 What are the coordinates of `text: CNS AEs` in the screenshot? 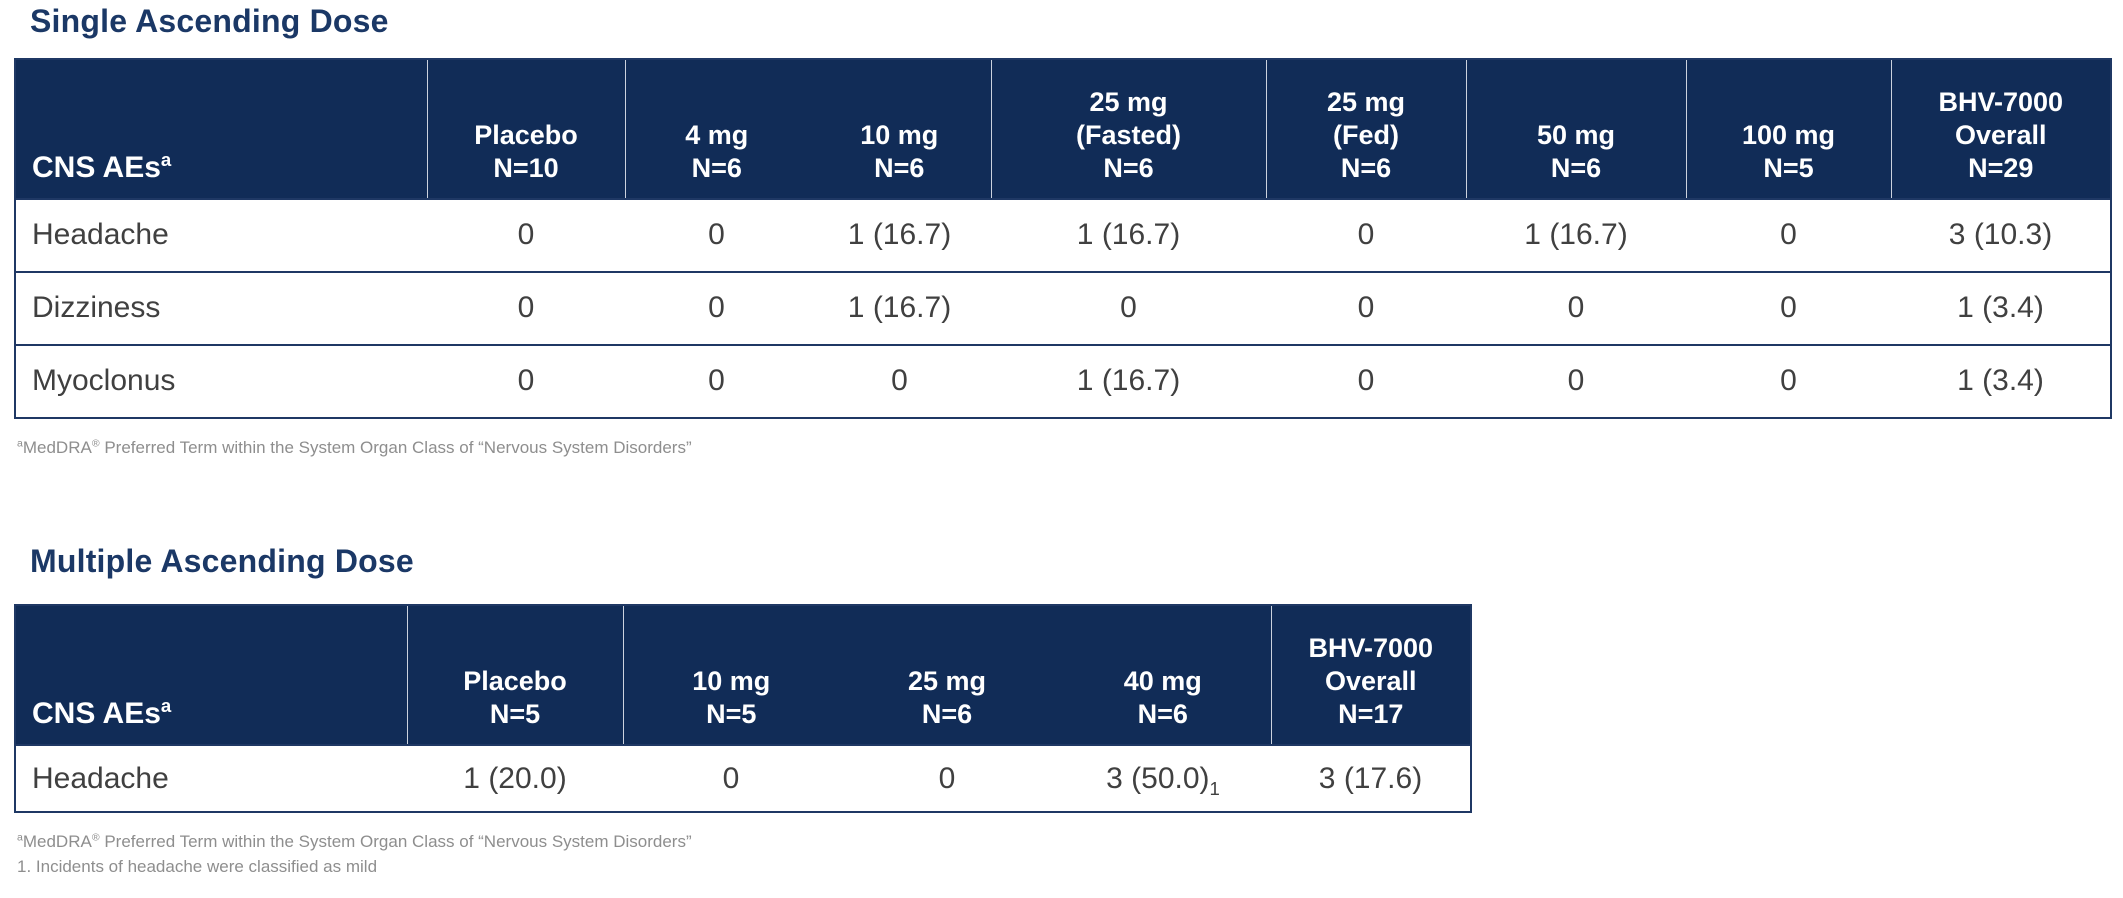 It's located at (96, 167).